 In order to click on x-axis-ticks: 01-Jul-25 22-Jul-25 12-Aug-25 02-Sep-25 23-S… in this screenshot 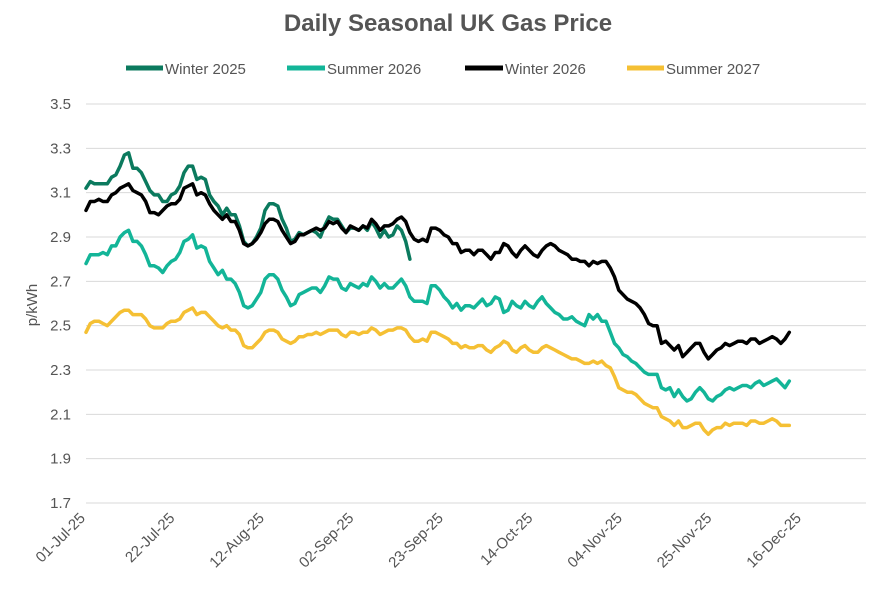, I will do `click(419, 541)`.